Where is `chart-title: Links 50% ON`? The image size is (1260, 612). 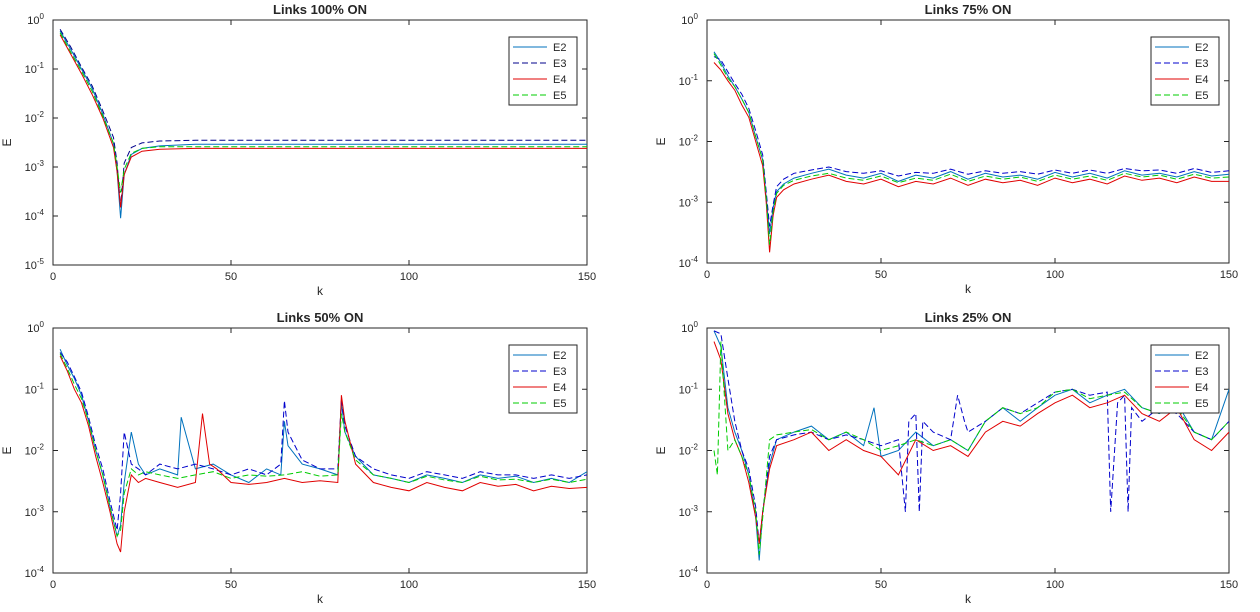 chart-title: Links 50% ON is located at coordinates (320, 317).